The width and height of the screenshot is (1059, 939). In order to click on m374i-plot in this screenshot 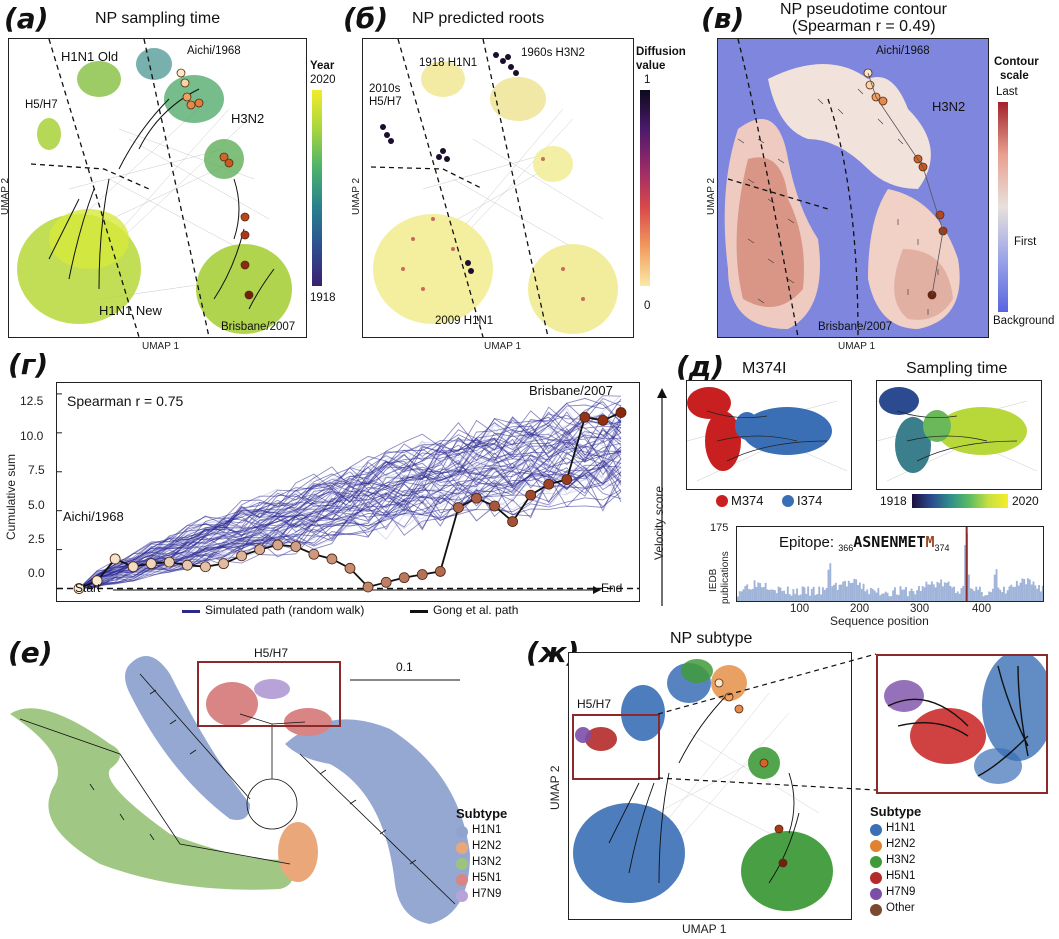, I will do `click(769, 435)`.